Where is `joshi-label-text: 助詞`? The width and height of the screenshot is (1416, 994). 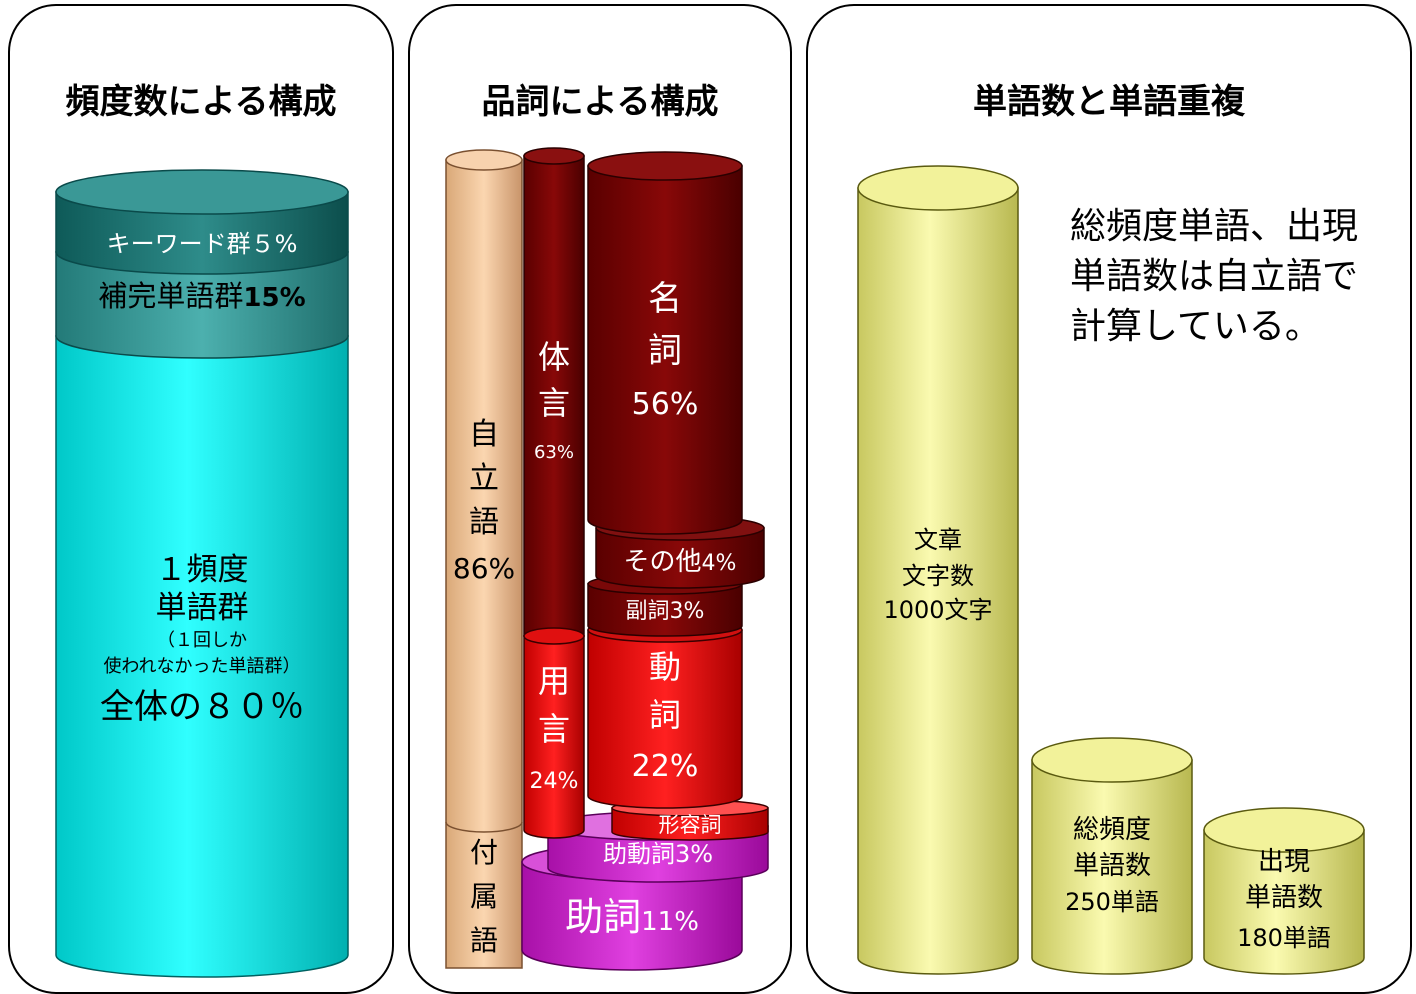
joshi-label-text: 助詞 is located at coordinates (603, 917).